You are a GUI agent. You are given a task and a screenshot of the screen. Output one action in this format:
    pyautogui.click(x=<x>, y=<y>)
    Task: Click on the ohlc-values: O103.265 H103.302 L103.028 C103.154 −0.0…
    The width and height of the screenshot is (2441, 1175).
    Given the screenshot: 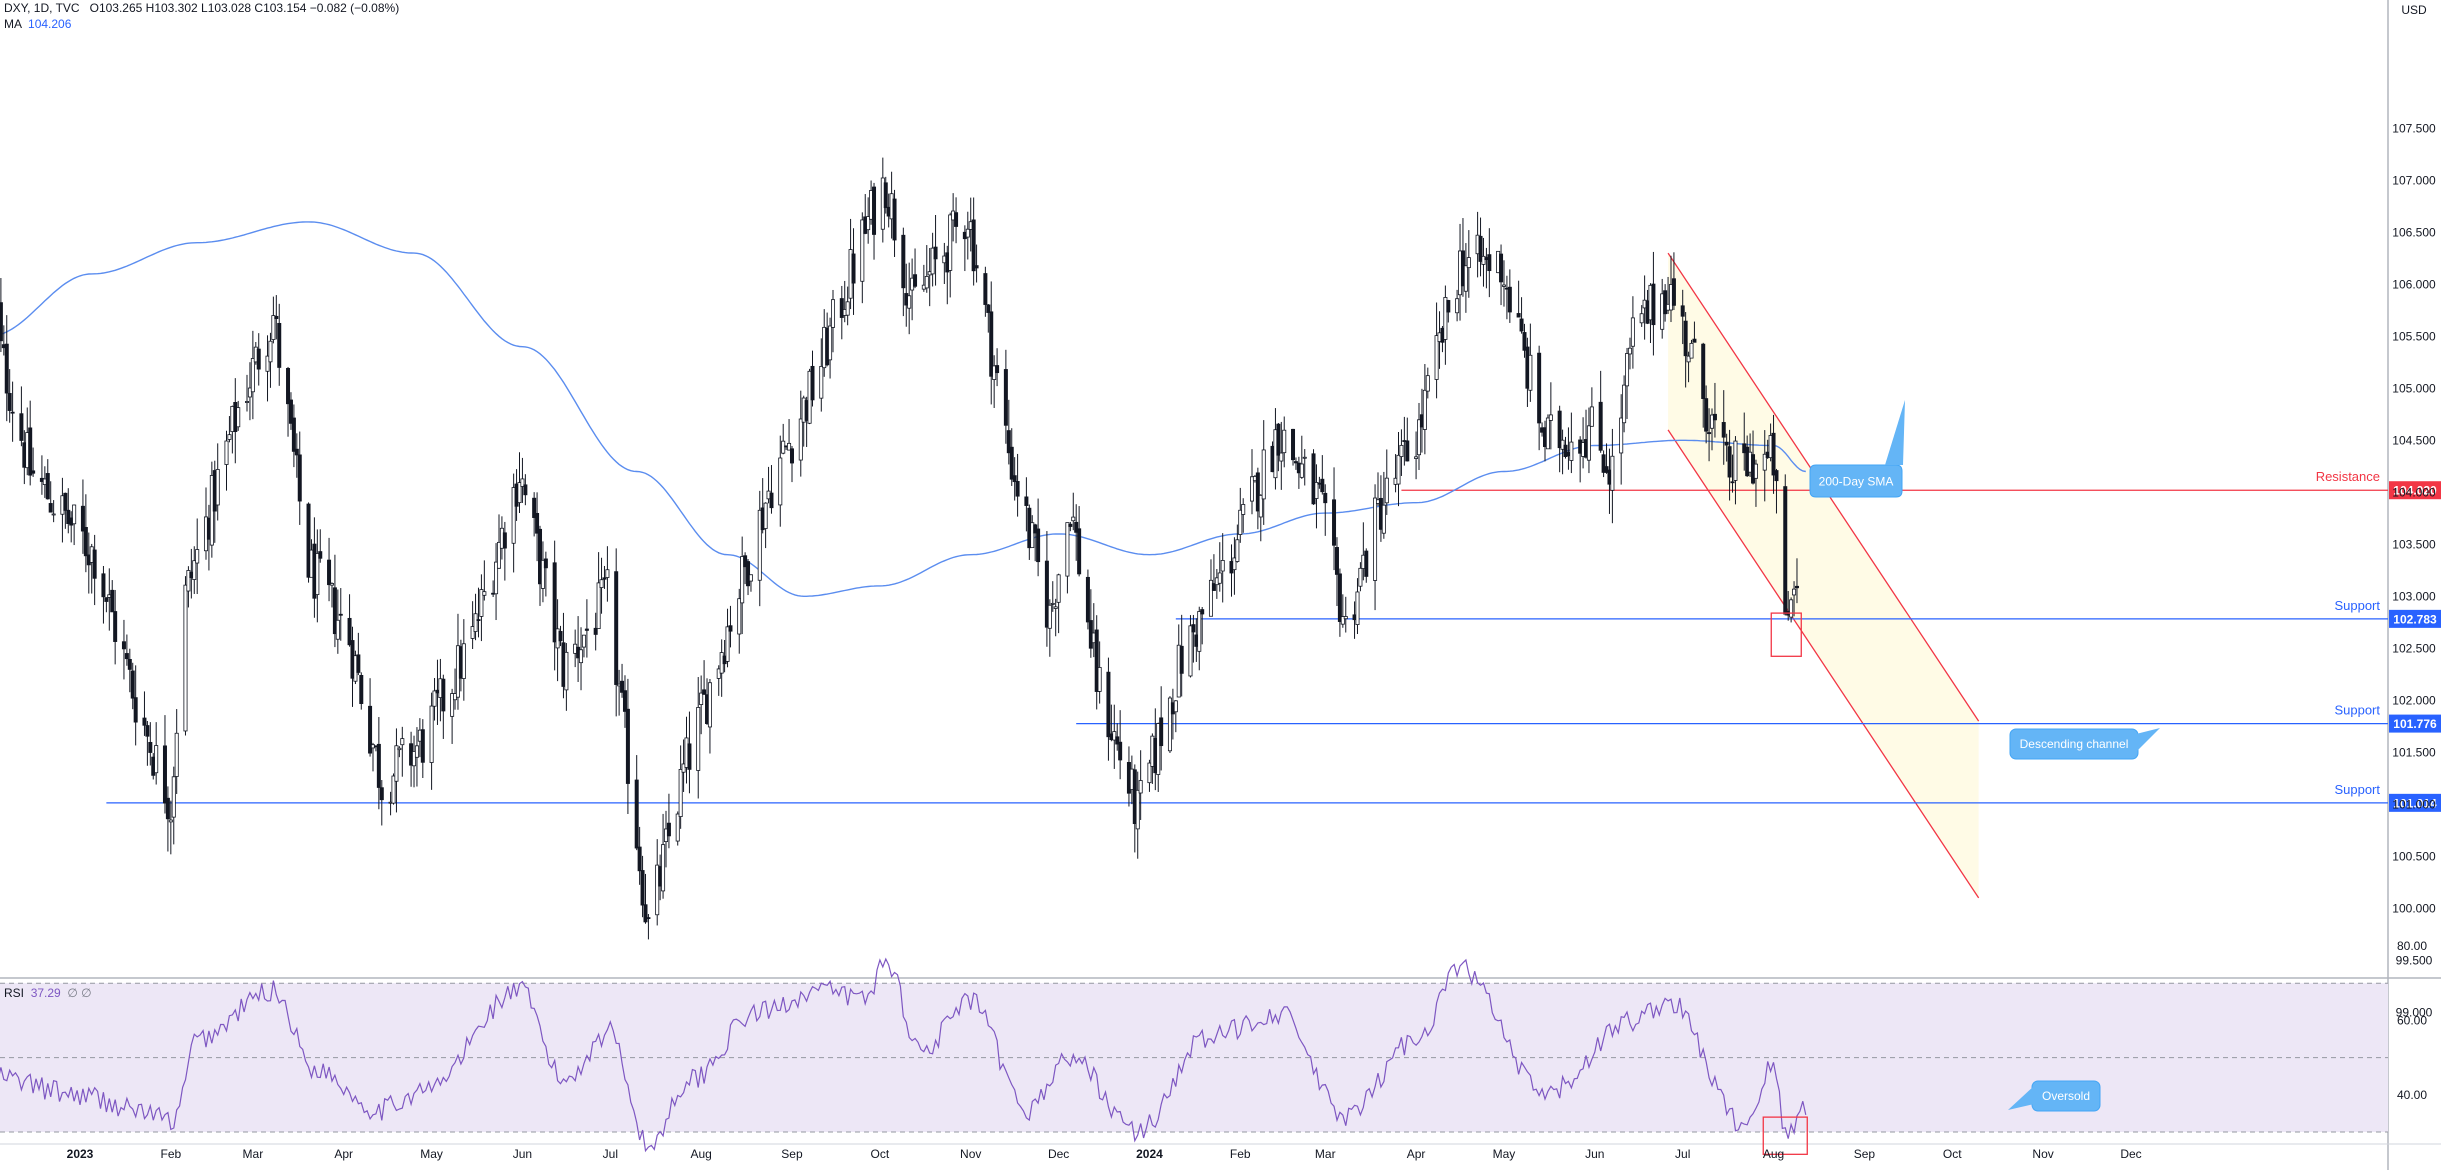 What is the action you would take?
    pyautogui.click(x=244, y=8)
    